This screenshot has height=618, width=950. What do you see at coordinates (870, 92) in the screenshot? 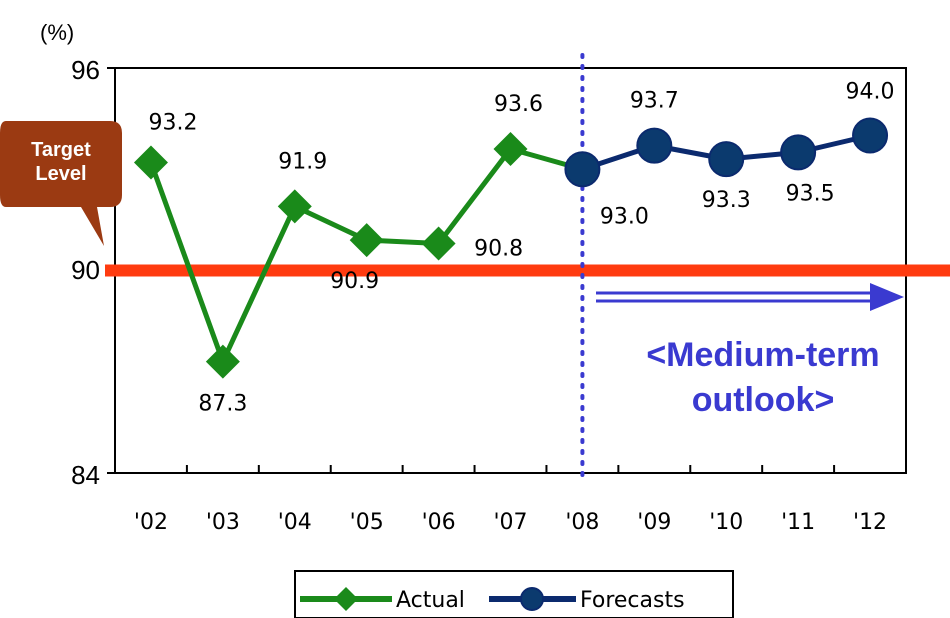
I see `data-label: 94.0` at bounding box center [870, 92].